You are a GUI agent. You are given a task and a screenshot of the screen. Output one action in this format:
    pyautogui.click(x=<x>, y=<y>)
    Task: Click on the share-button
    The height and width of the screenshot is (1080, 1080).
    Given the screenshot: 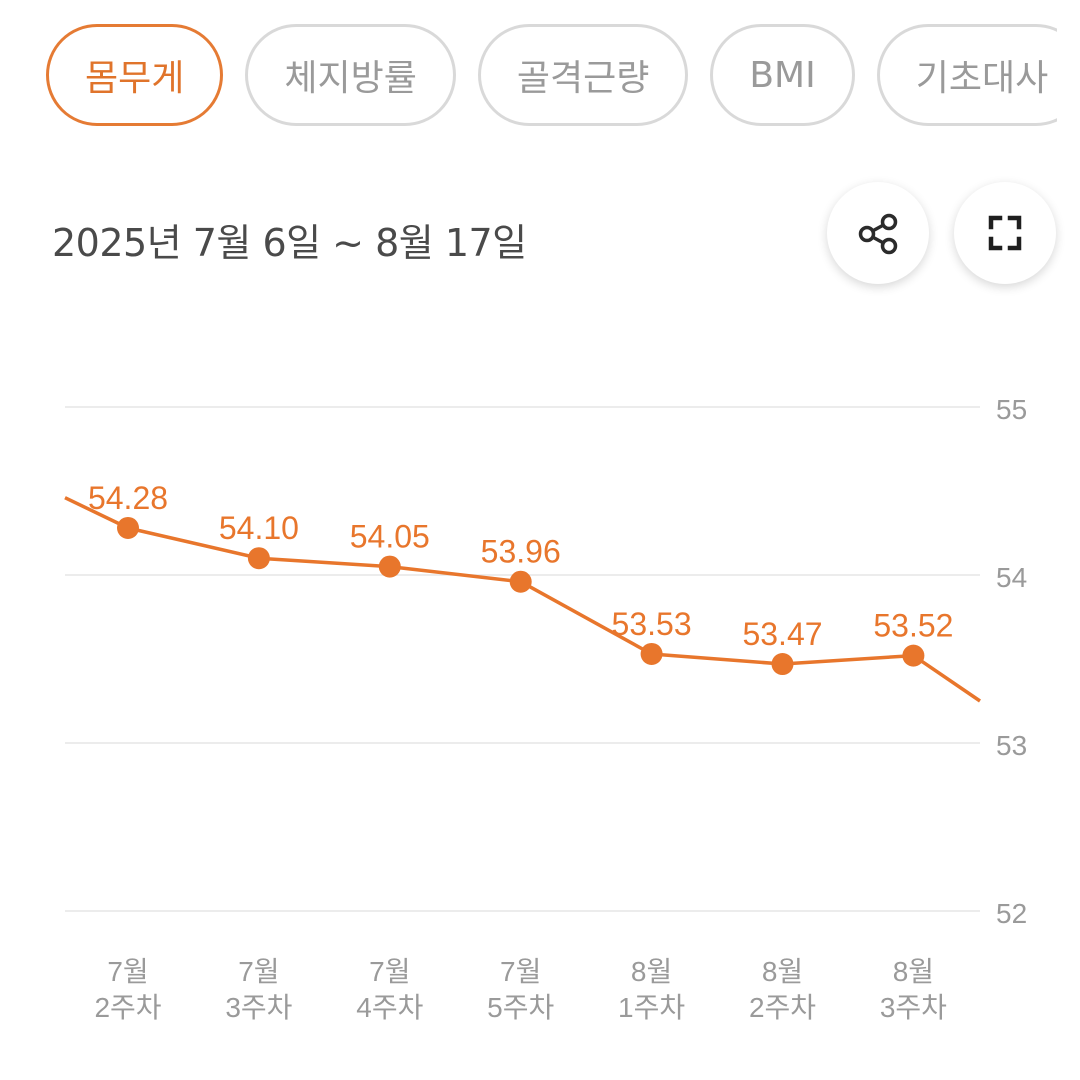 What is the action you would take?
    pyautogui.click(x=878, y=233)
    